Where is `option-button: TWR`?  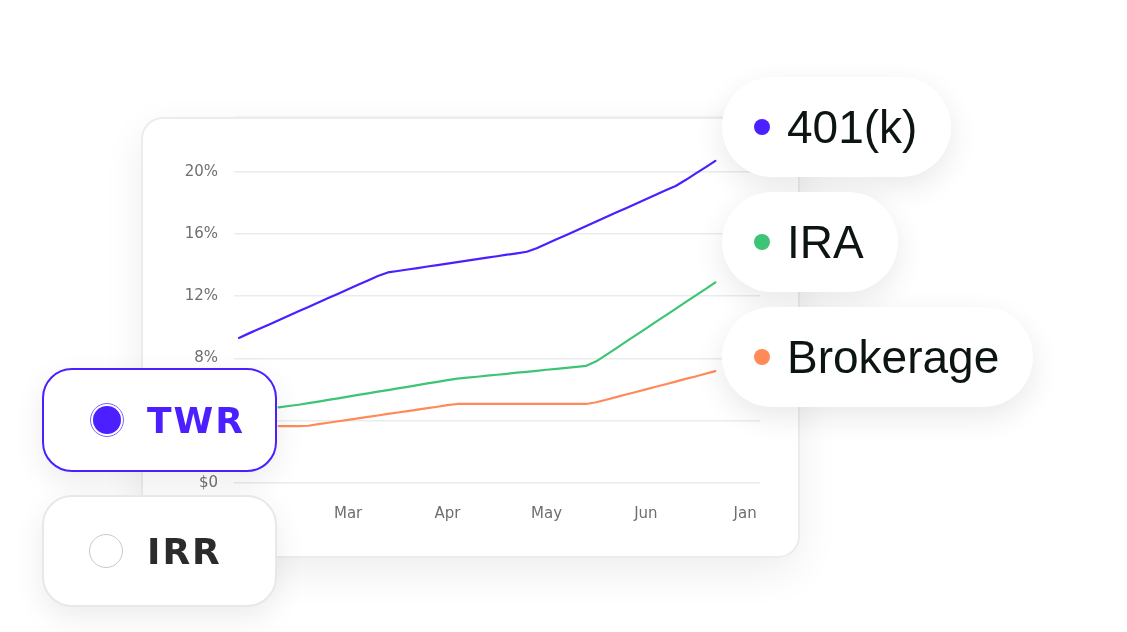
option-button: TWR is located at coordinates (159, 420).